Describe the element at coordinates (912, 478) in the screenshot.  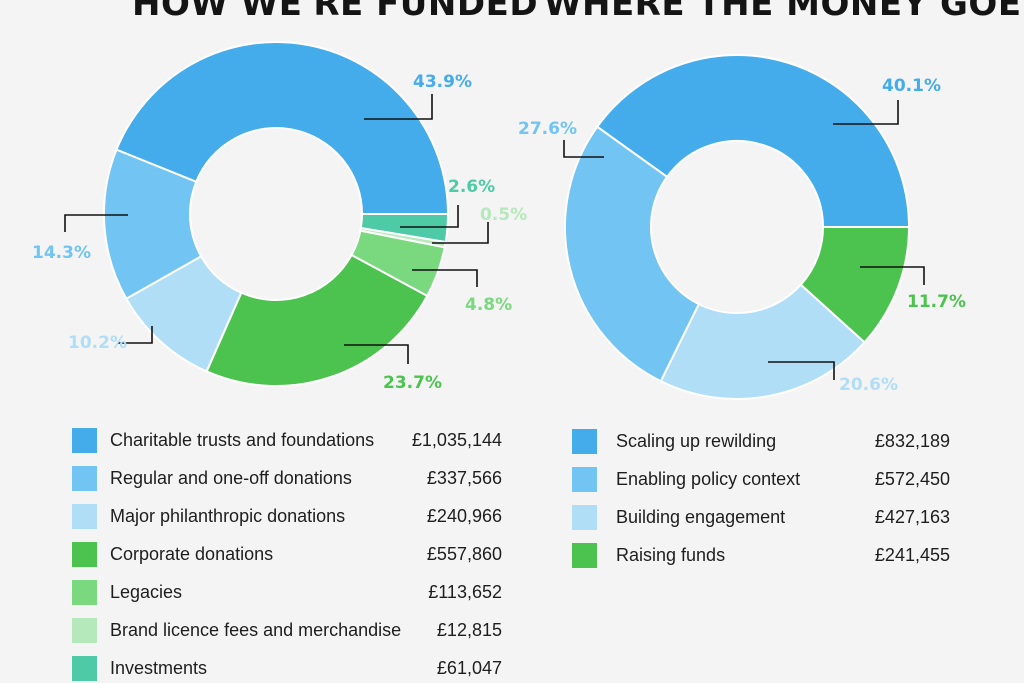
I see `spending-legend-amount: £572,450` at that location.